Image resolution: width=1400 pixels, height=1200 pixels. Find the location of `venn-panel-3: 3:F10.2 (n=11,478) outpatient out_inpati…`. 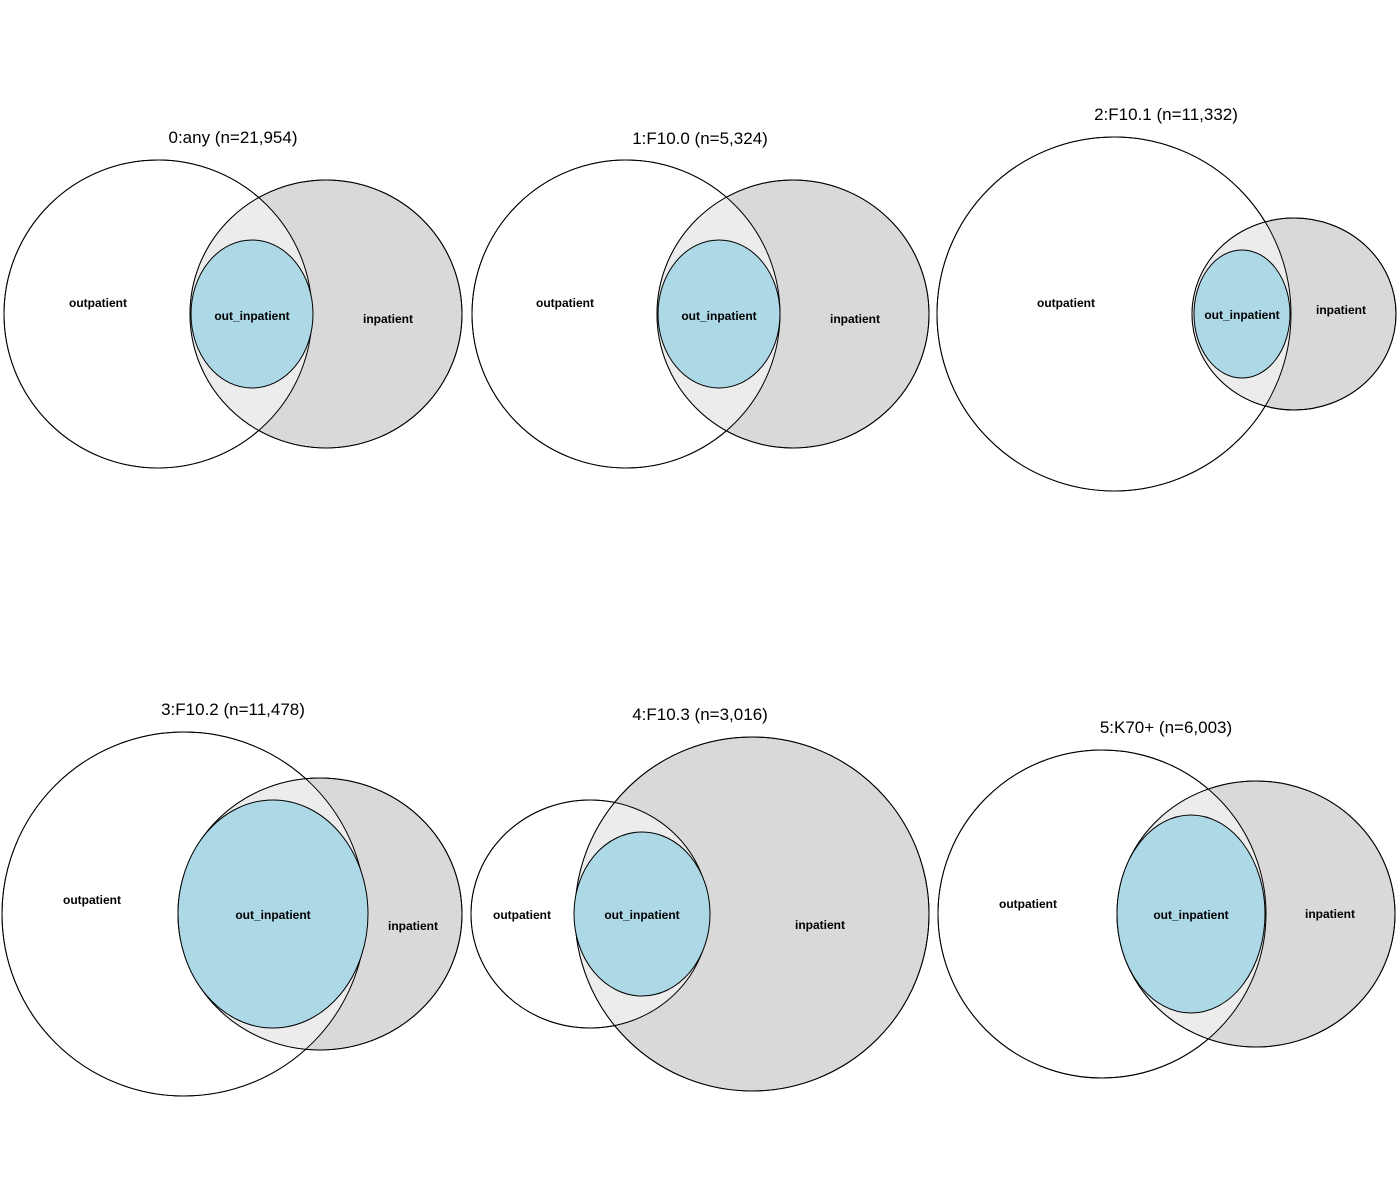

venn-panel-3: 3:F10.2 (n=11,478) outpatient out_inpati… is located at coordinates (232, 898).